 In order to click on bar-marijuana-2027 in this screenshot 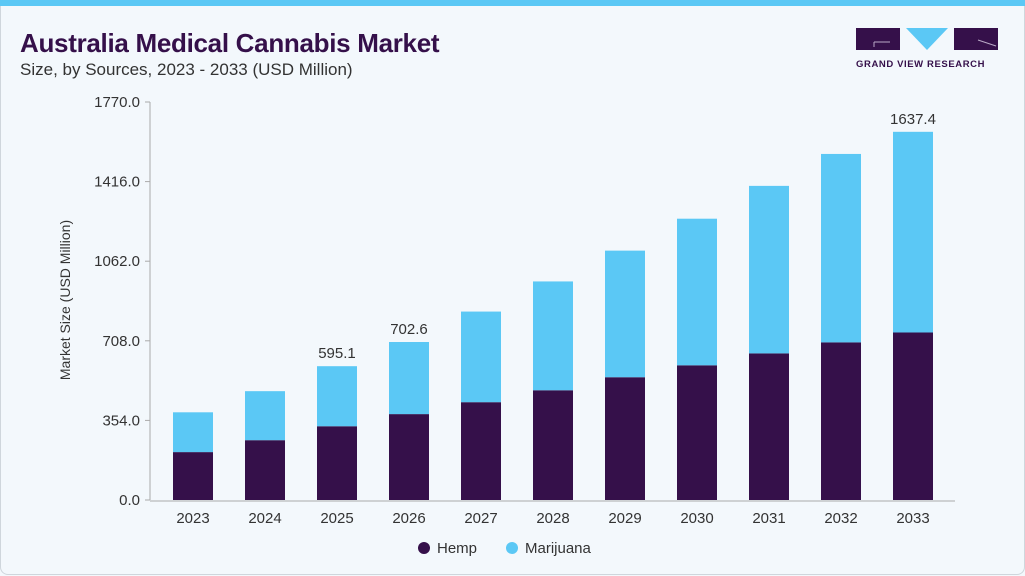, I will do `click(481, 357)`.